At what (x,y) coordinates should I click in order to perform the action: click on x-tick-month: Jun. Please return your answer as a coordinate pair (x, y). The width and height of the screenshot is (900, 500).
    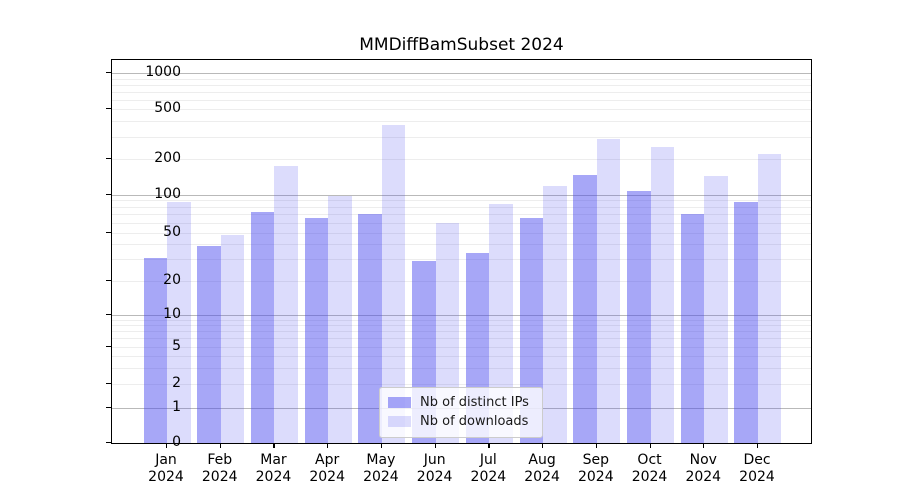
    Looking at the image, I should click on (434, 460).